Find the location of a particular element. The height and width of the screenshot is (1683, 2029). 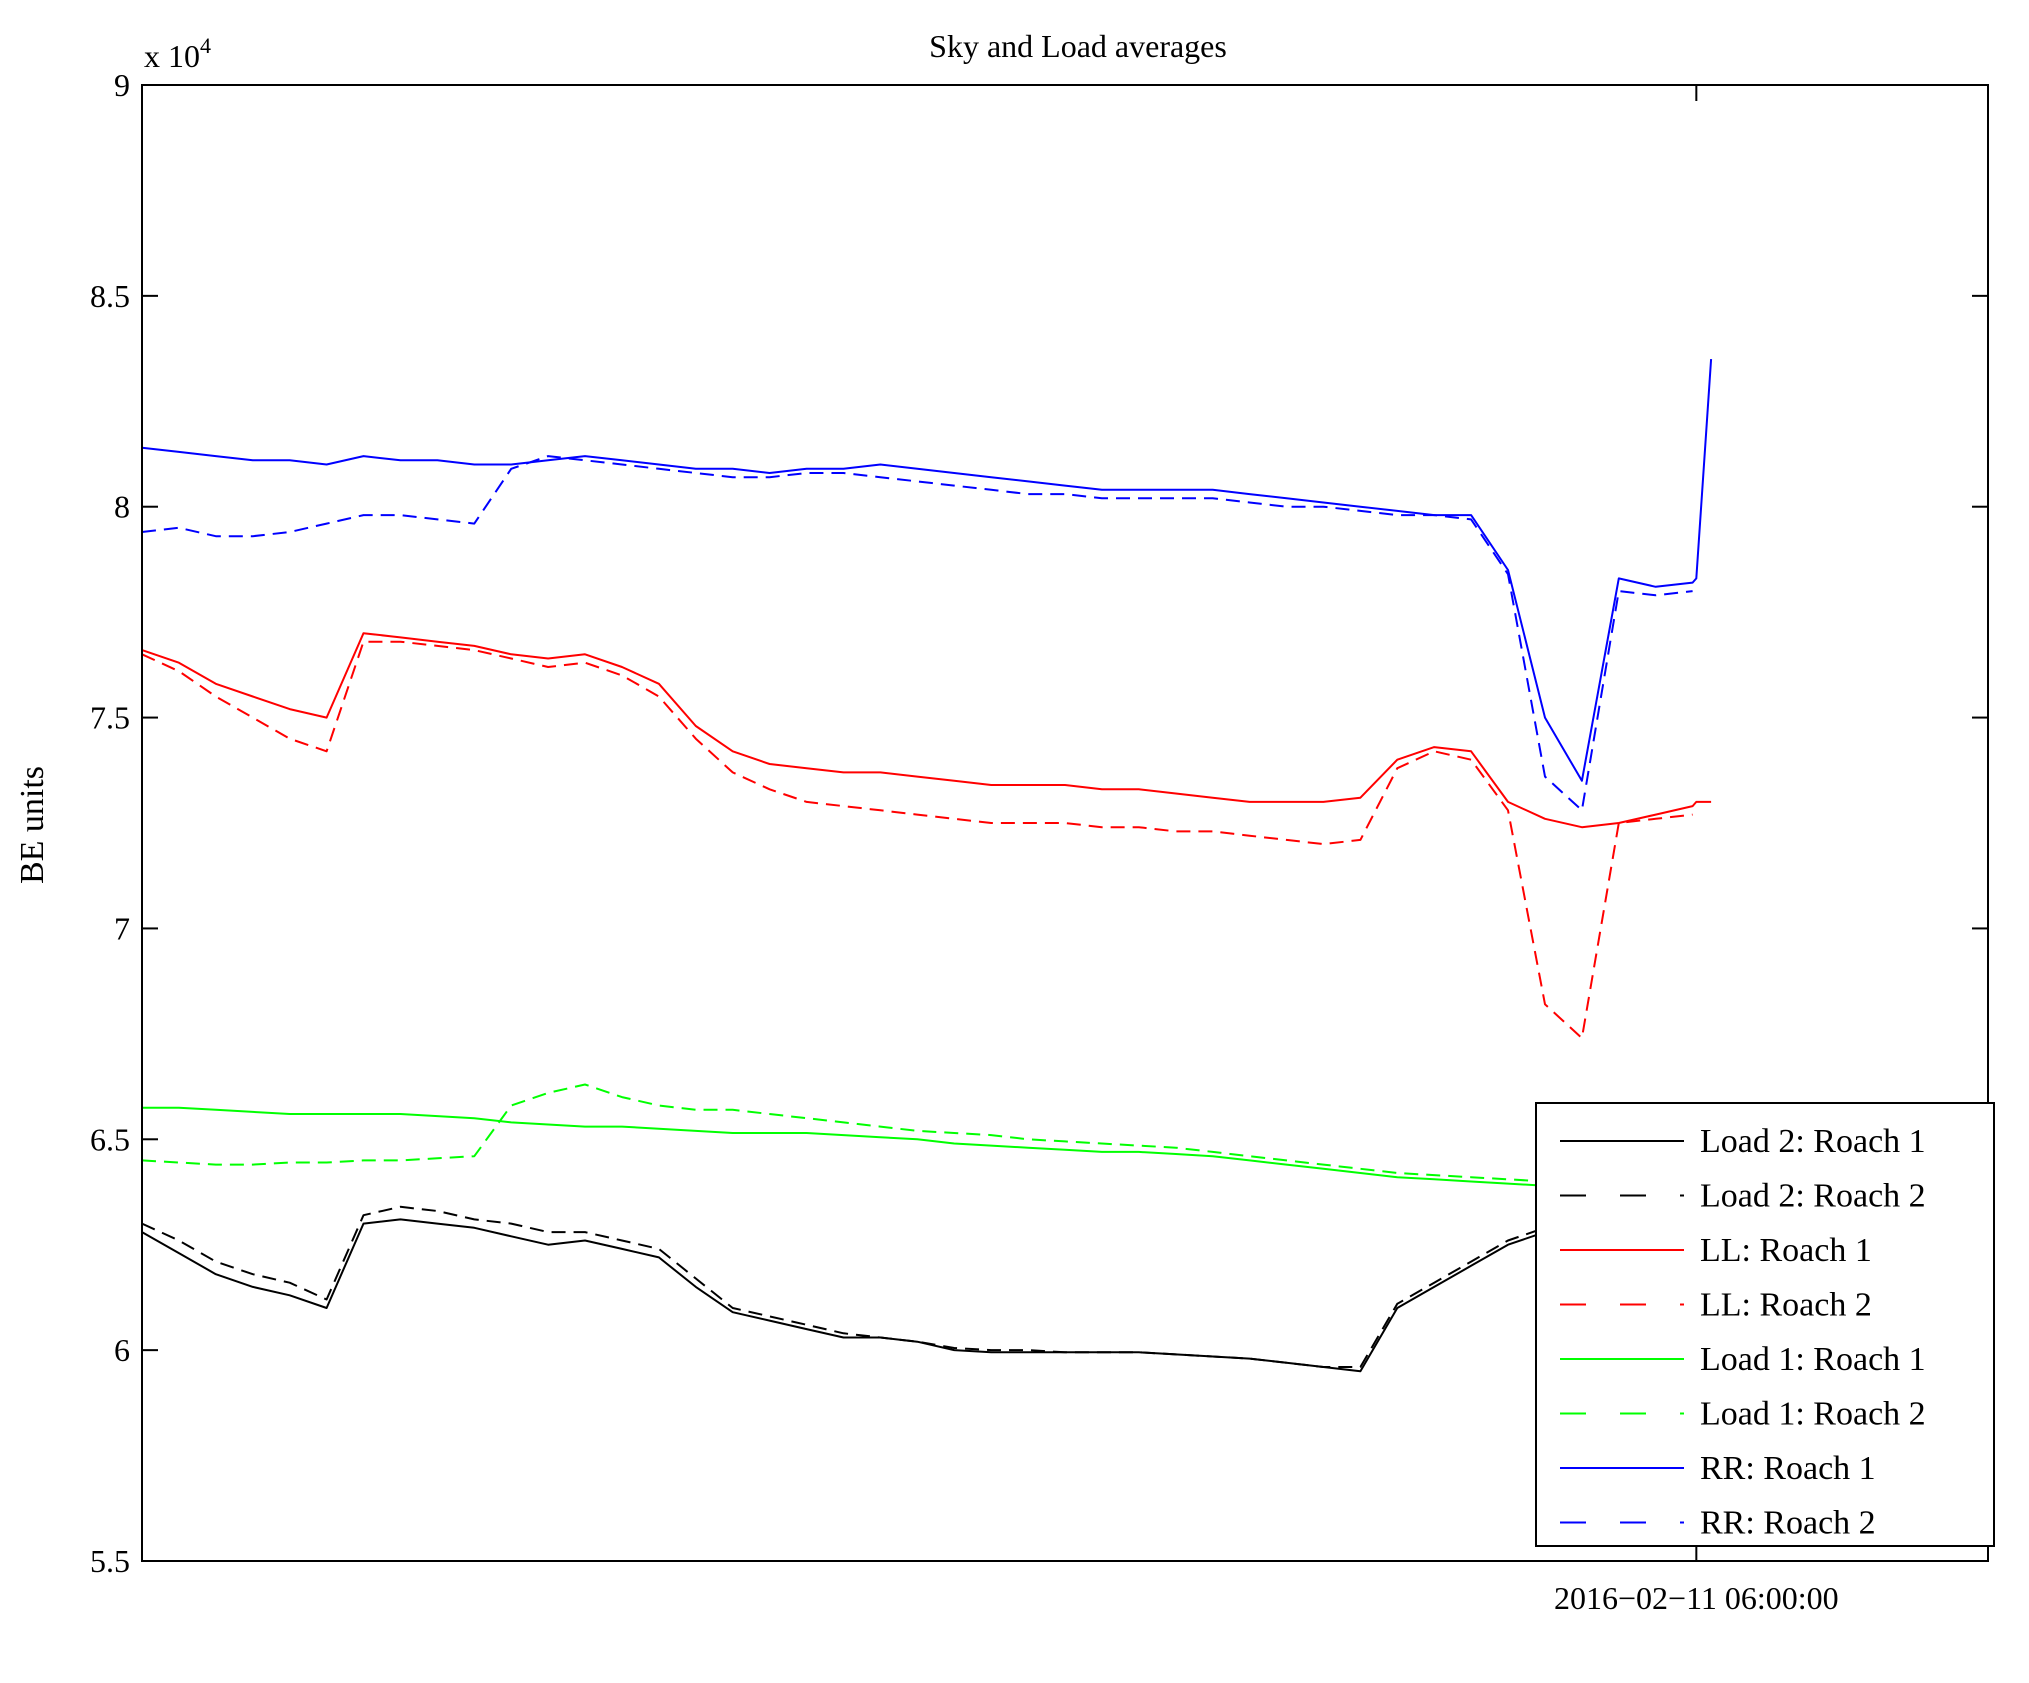

y-axis-multiplier: x 104 is located at coordinates (177, 53).